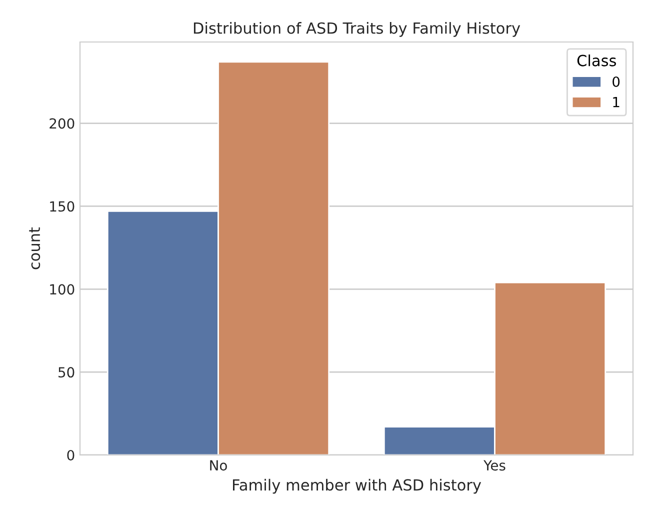 This screenshot has width=653, height=514. I want to click on y-tick-label: 100, so click(62, 289).